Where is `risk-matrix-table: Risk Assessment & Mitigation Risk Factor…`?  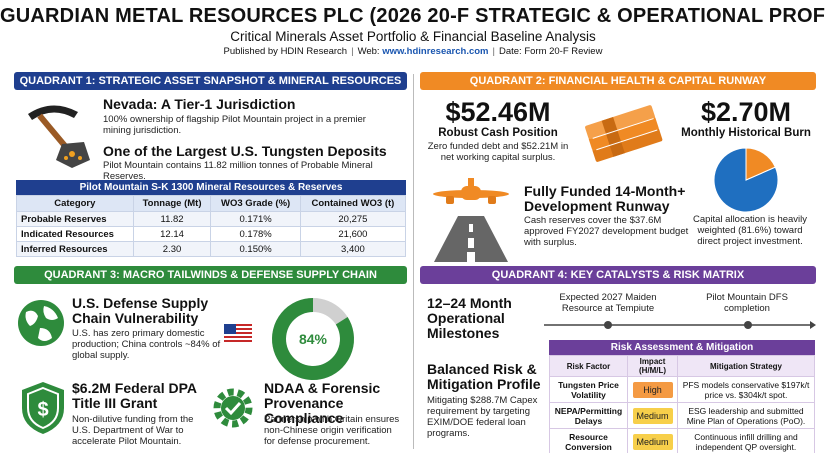 risk-matrix-table: Risk Assessment & Mitigation Risk Factor… is located at coordinates (682, 396).